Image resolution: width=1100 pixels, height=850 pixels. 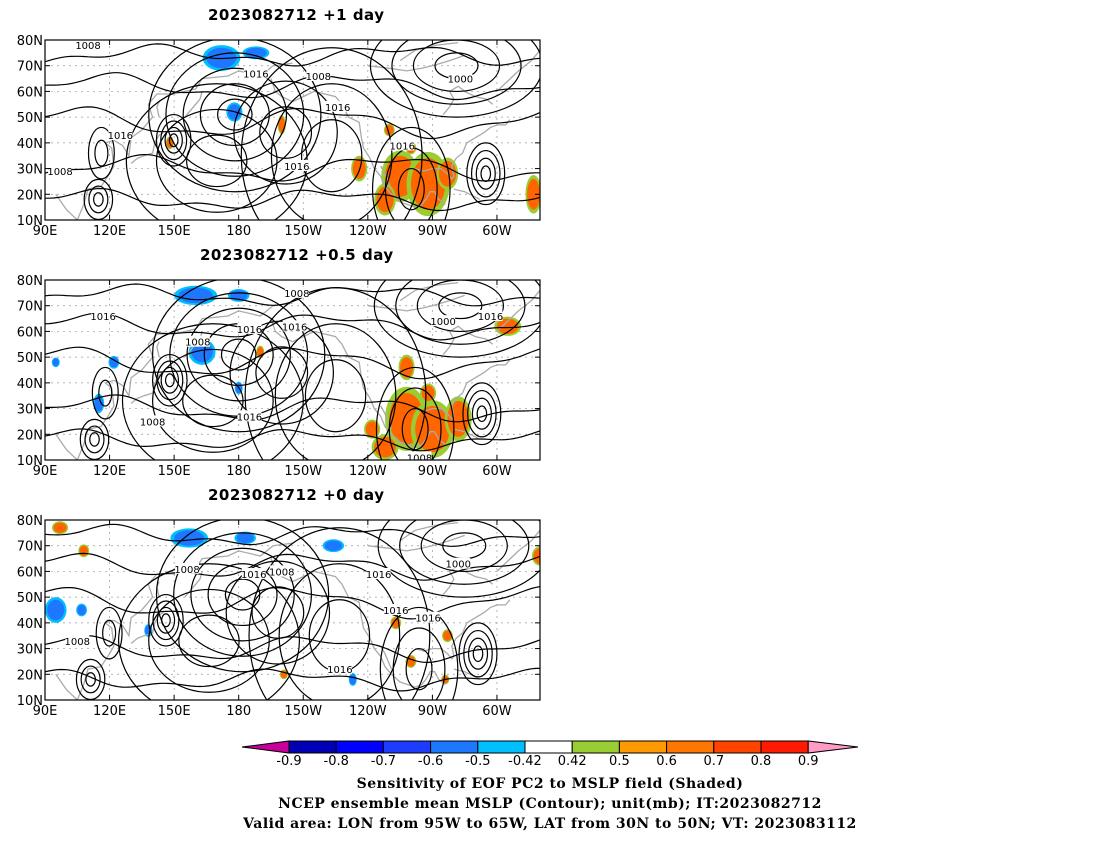 I want to click on colorbar-tick-label: 0.7, so click(x=714, y=761).